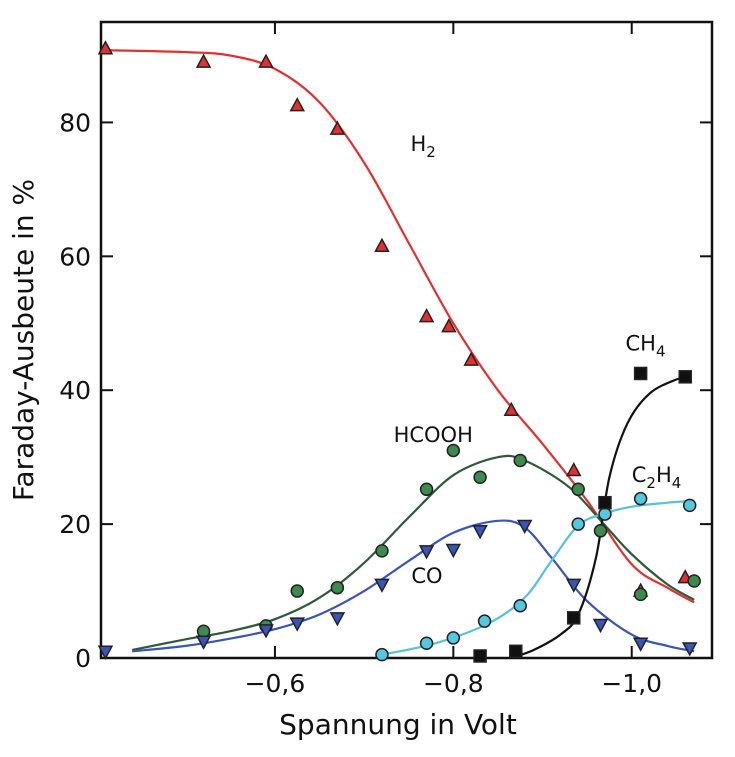 Image resolution: width=735 pixels, height=757 pixels. What do you see at coordinates (433, 435) in the screenshot?
I see `hcooh-label: HCOOH` at bounding box center [433, 435].